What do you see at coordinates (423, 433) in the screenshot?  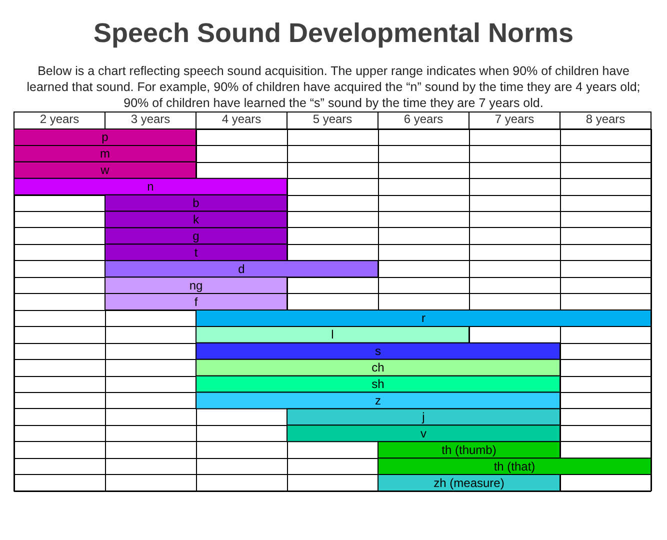 I see `y-tick-label: v` at bounding box center [423, 433].